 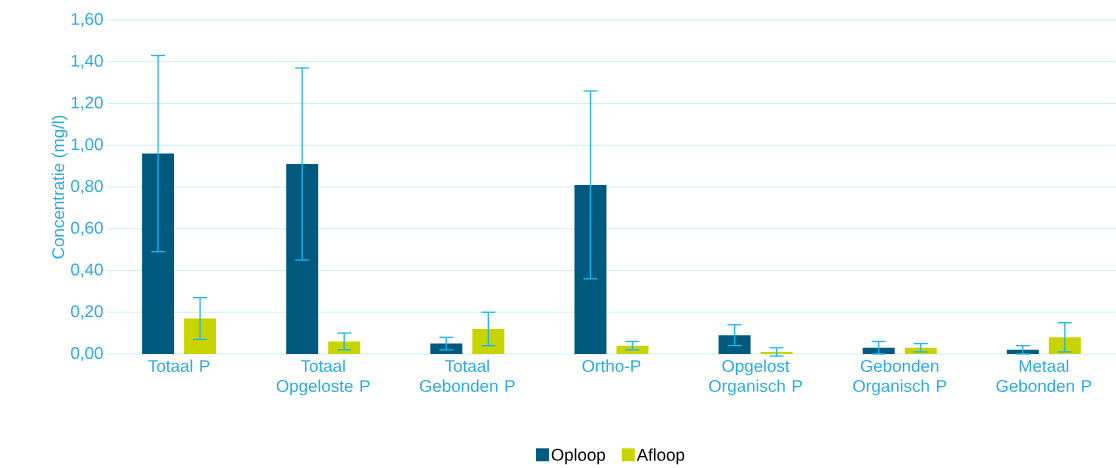 I want to click on x-tick-label: Totaal P, so click(x=179, y=366).